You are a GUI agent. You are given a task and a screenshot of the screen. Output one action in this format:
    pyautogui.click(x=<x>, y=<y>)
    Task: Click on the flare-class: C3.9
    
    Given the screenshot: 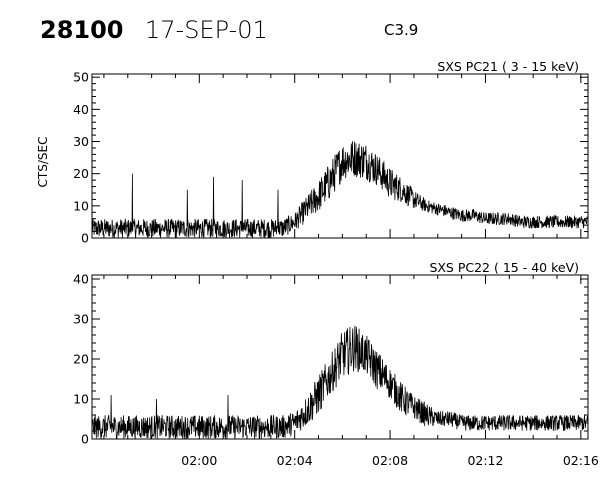 What is the action you would take?
    pyautogui.click(x=401, y=30)
    